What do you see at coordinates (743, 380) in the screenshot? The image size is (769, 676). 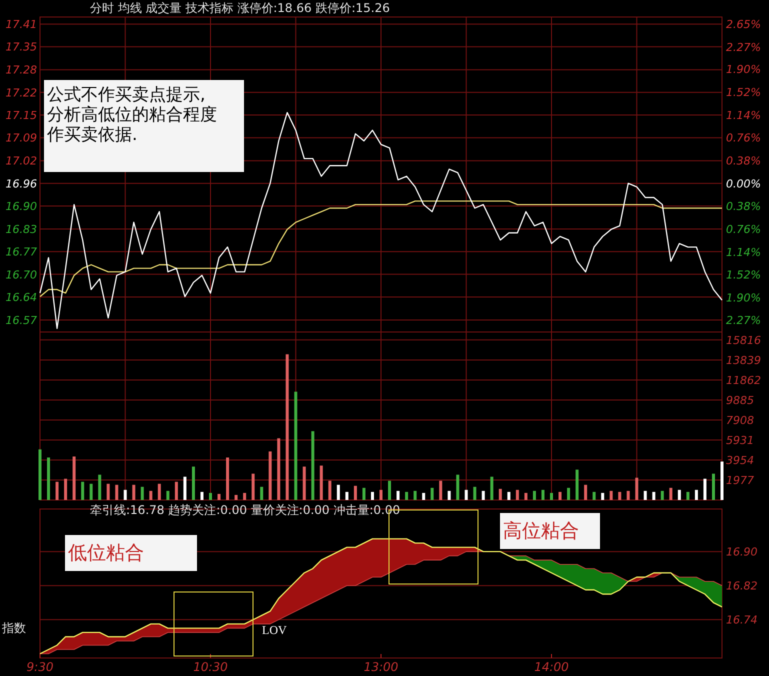 I see `y-tick-label: 11862` at bounding box center [743, 380].